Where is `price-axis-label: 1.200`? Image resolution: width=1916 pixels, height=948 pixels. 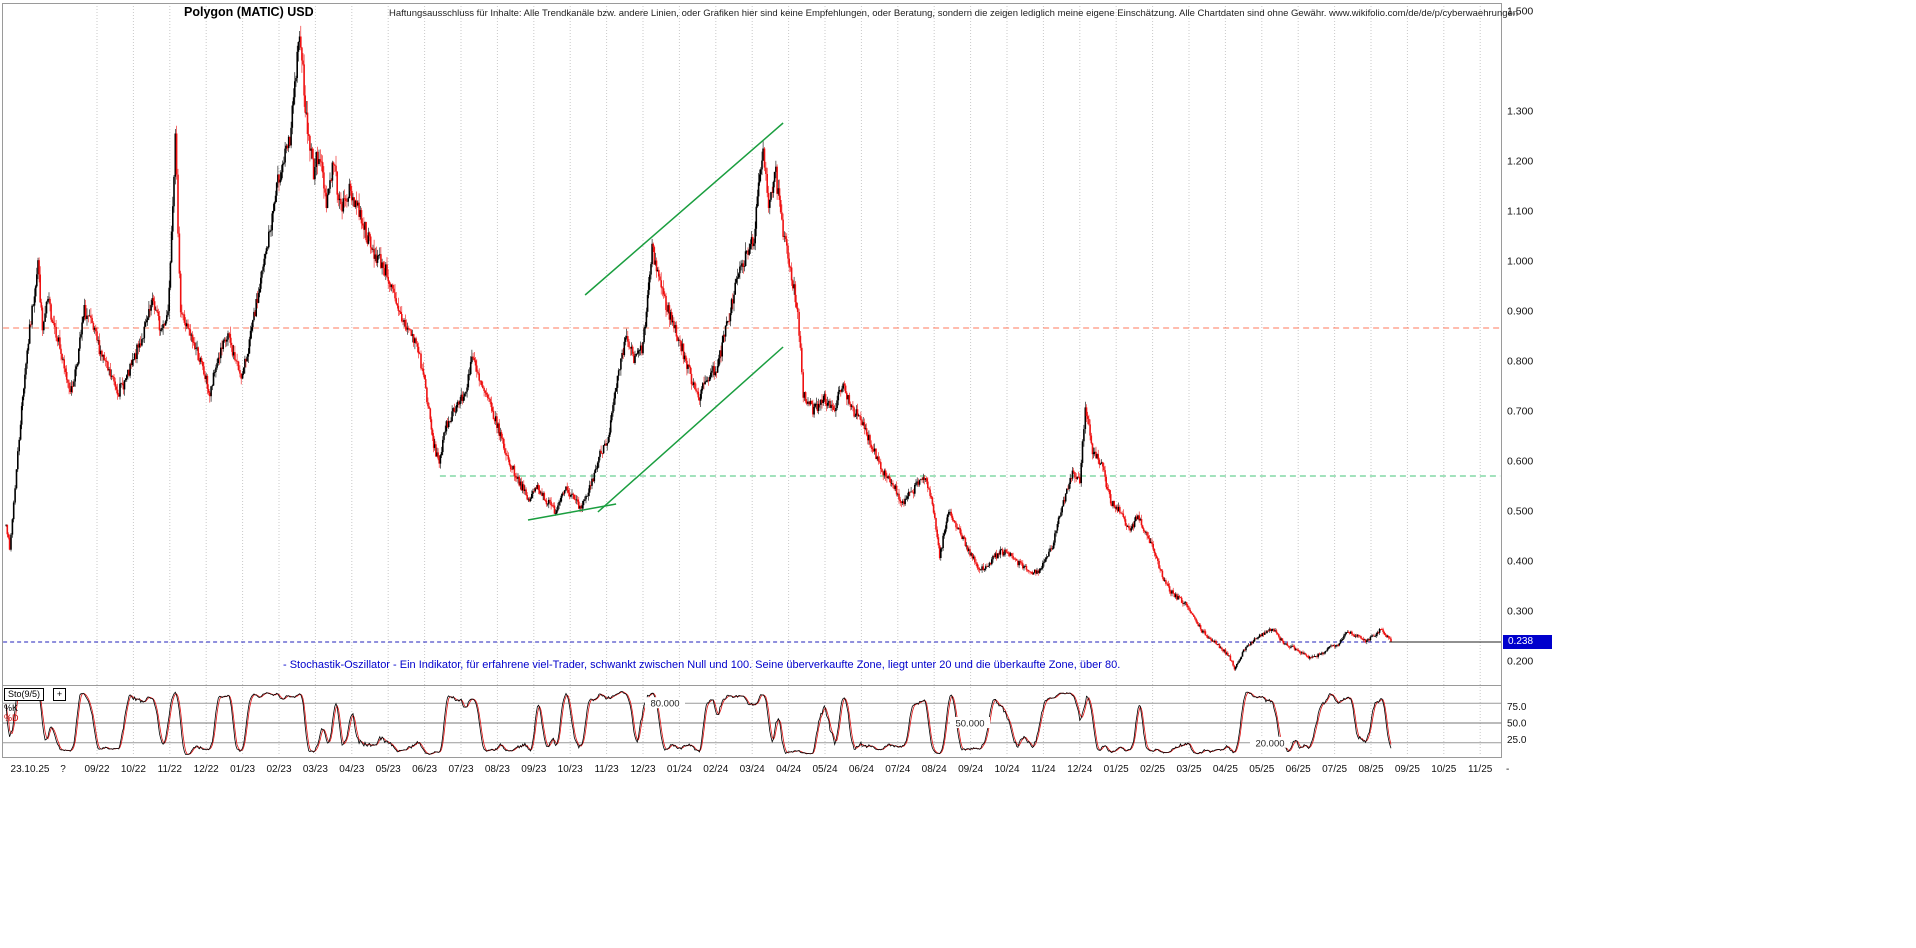
price-axis-label: 1.200 is located at coordinates (1520, 162).